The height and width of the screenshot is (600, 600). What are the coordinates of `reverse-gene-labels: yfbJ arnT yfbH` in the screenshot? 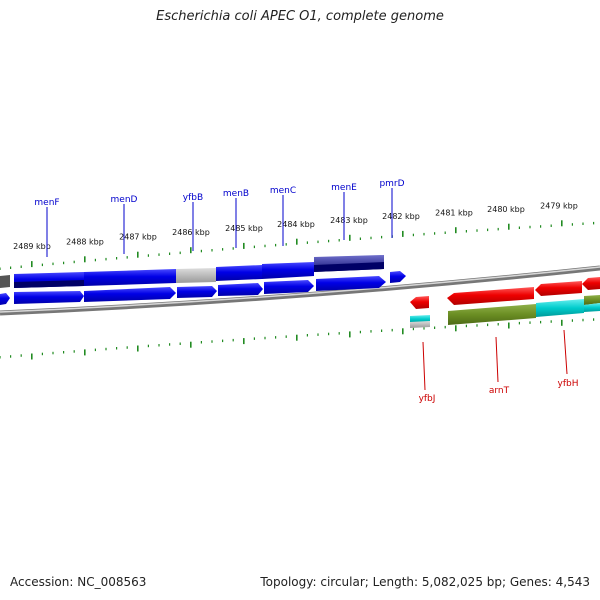 It's located at (499, 366).